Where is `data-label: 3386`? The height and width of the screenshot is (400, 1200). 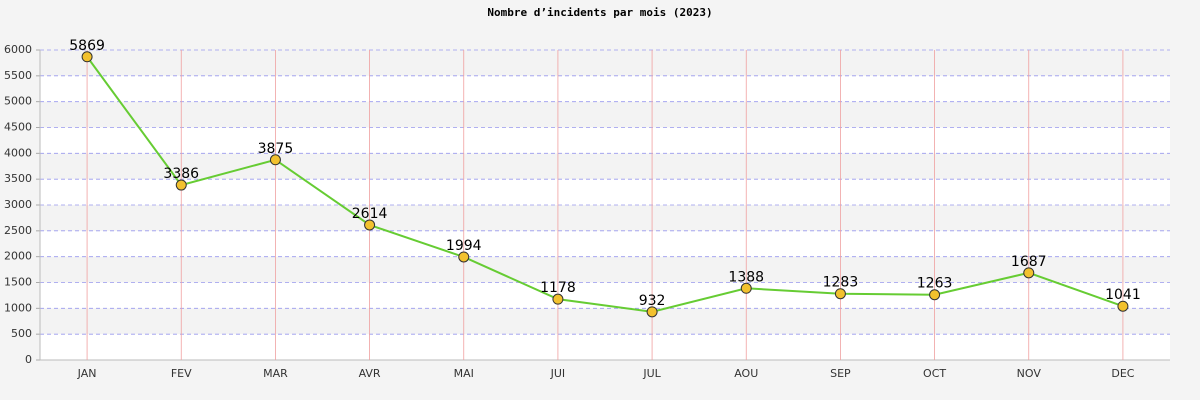
data-label: 3386 is located at coordinates (181, 174).